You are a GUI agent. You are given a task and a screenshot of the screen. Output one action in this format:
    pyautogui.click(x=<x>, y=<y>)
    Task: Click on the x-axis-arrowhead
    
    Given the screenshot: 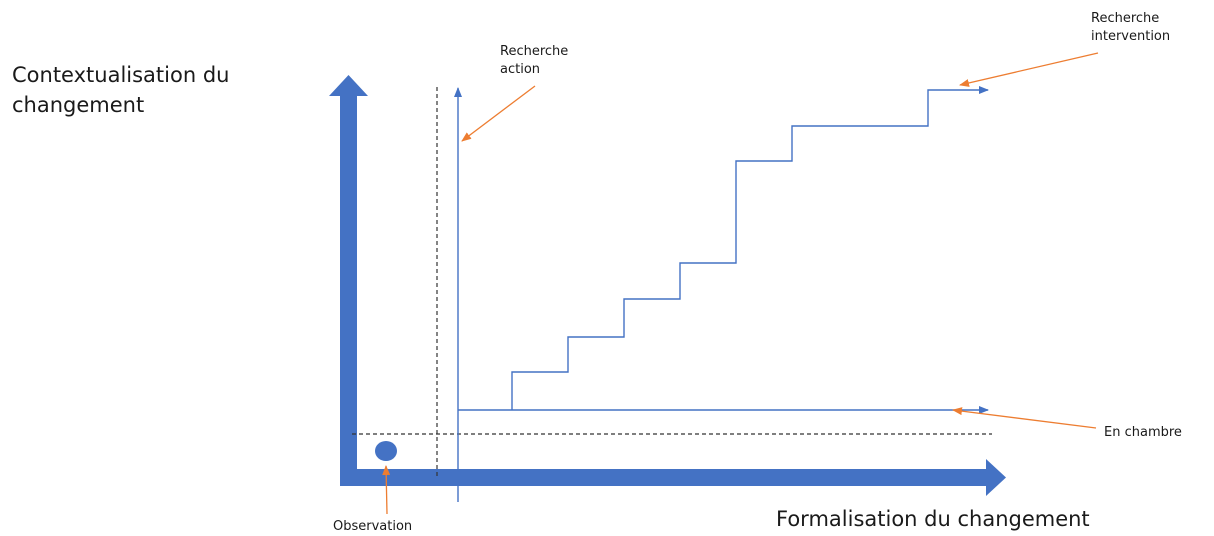 What is the action you would take?
    pyautogui.click(x=996, y=477)
    